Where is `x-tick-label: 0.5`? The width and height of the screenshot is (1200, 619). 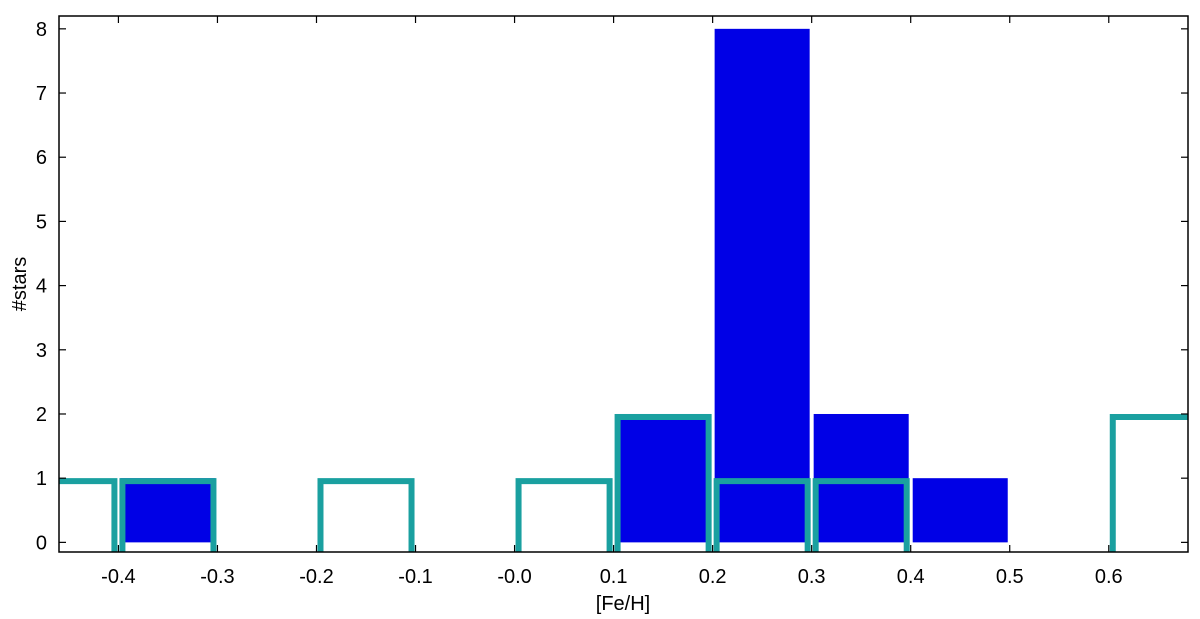 x-tick-label: 0.5 is located at coordinates (1010, 577).